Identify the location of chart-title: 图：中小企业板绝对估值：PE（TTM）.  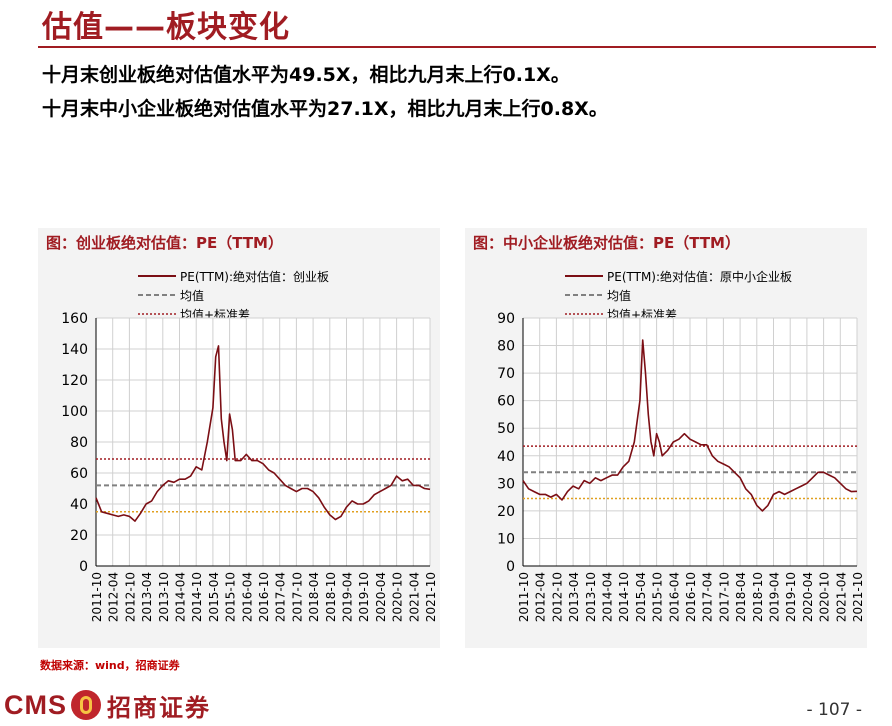
(606, 243).